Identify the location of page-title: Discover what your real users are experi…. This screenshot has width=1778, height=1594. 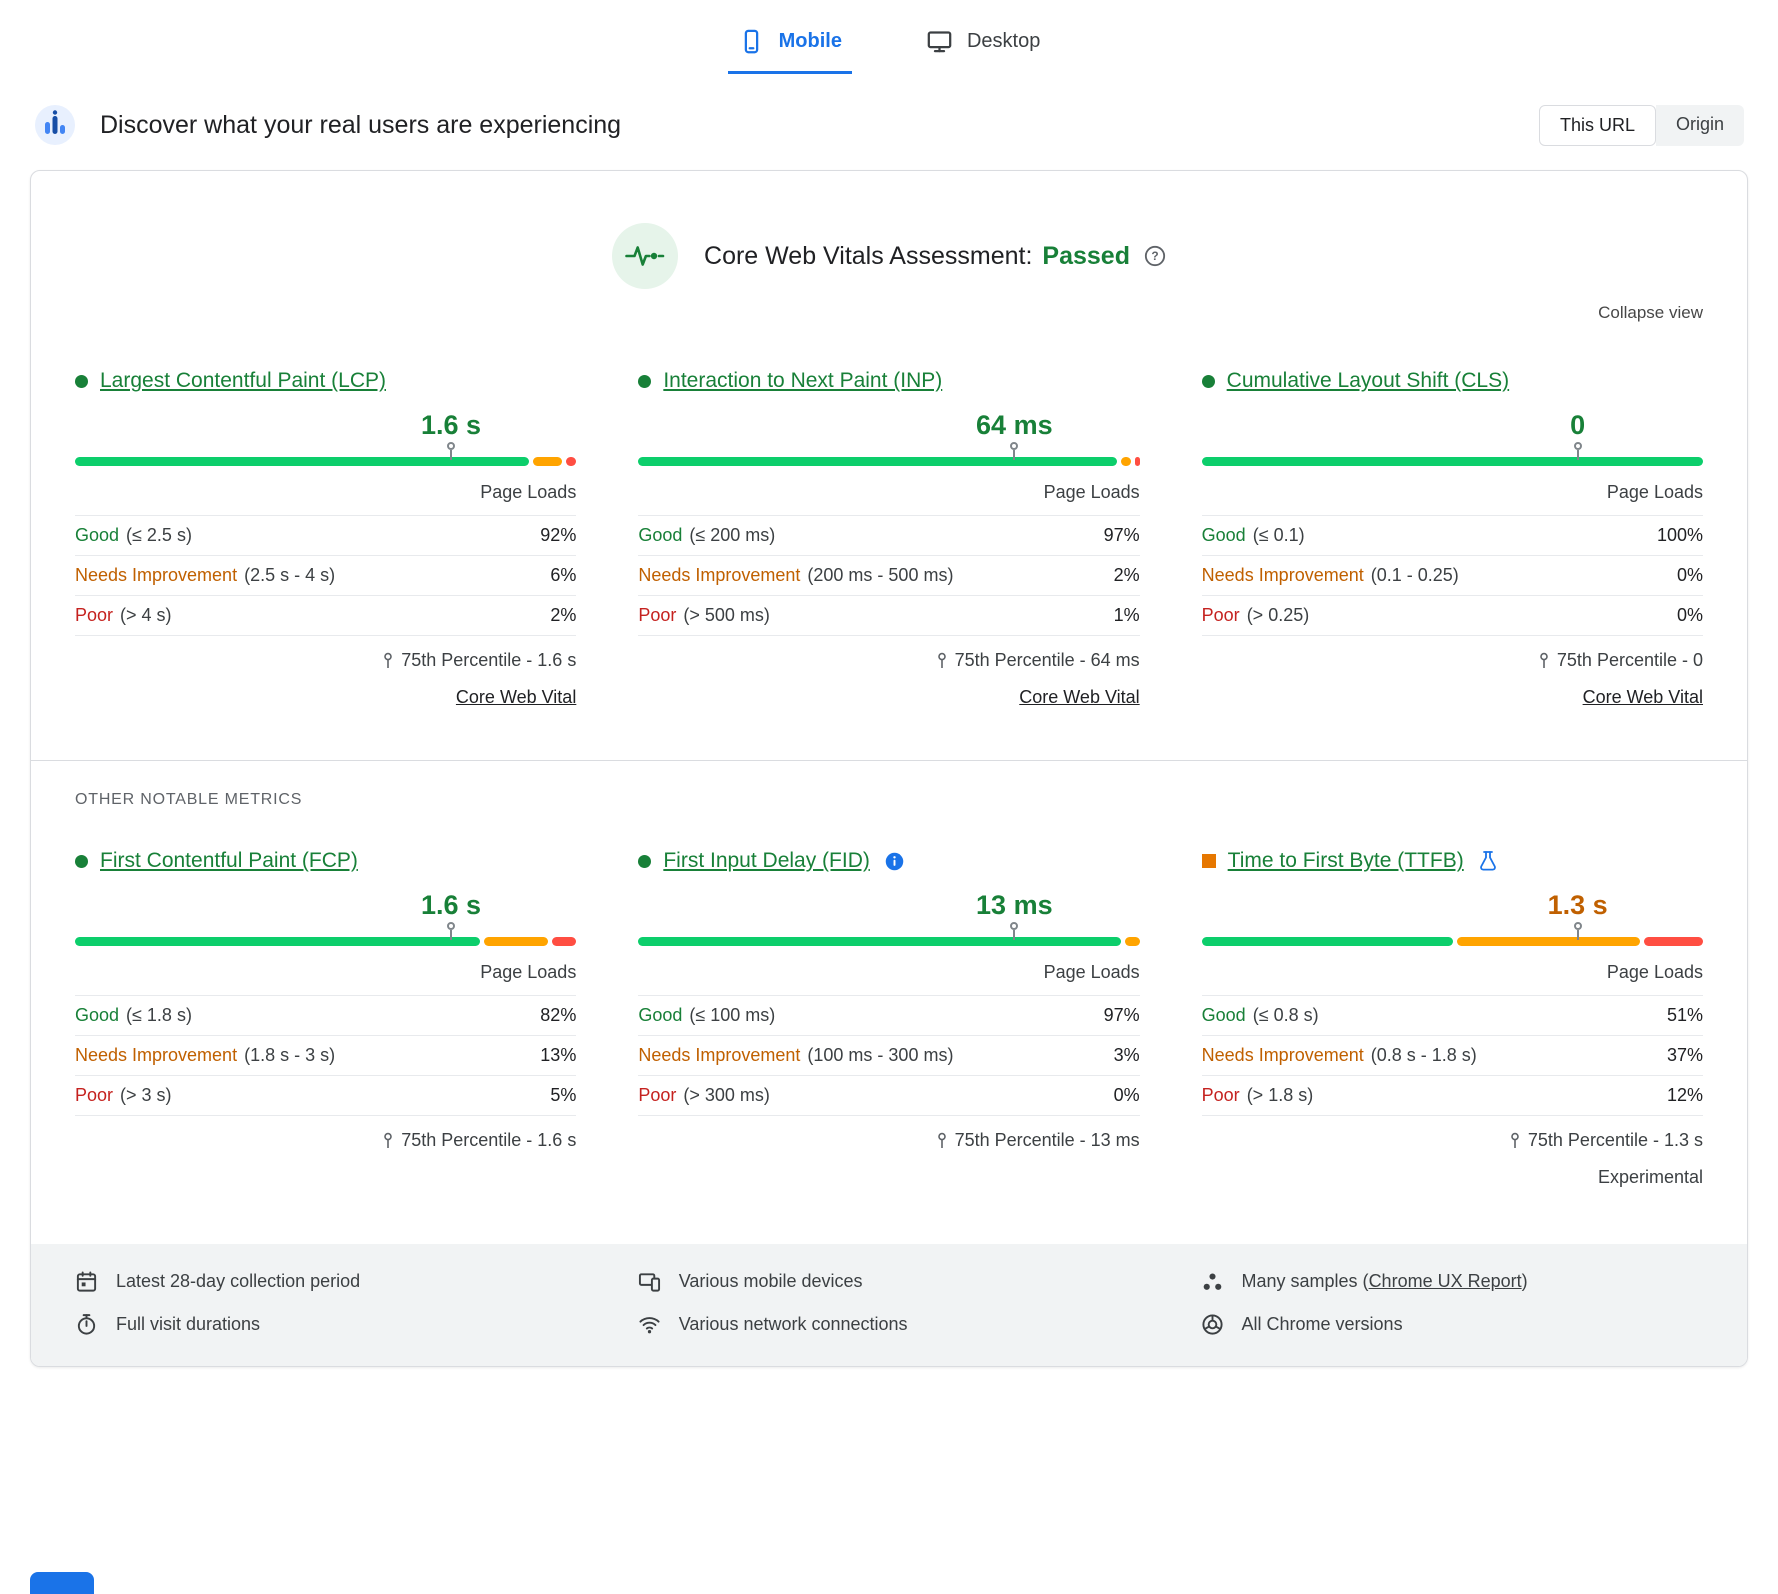
(361, 124).